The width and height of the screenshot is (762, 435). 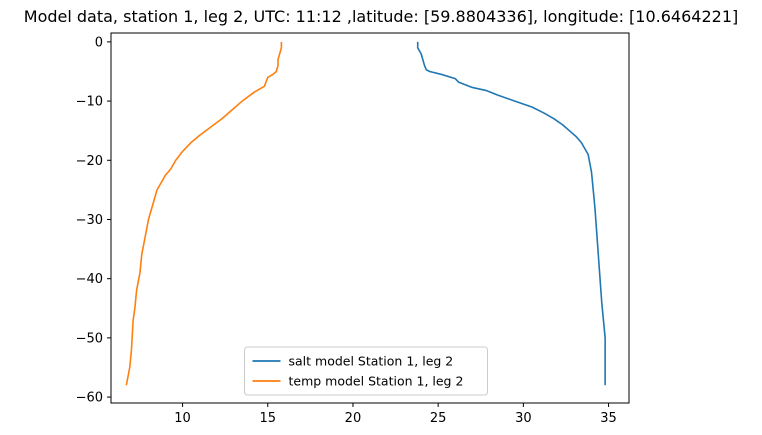 What do you see at coordinates (89, 279) in the screenshot?
I see `y-tick-label: −40` at bounding box center [89, 279].